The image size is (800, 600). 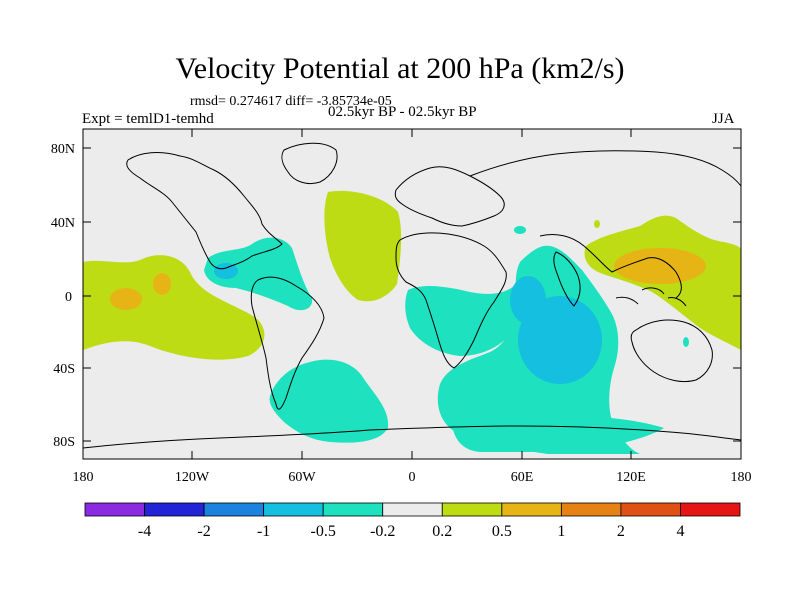 What do you see at coordinates (309, 163) in the screenshot?
I see `coast-greenland` at bounding box center [309, 163].